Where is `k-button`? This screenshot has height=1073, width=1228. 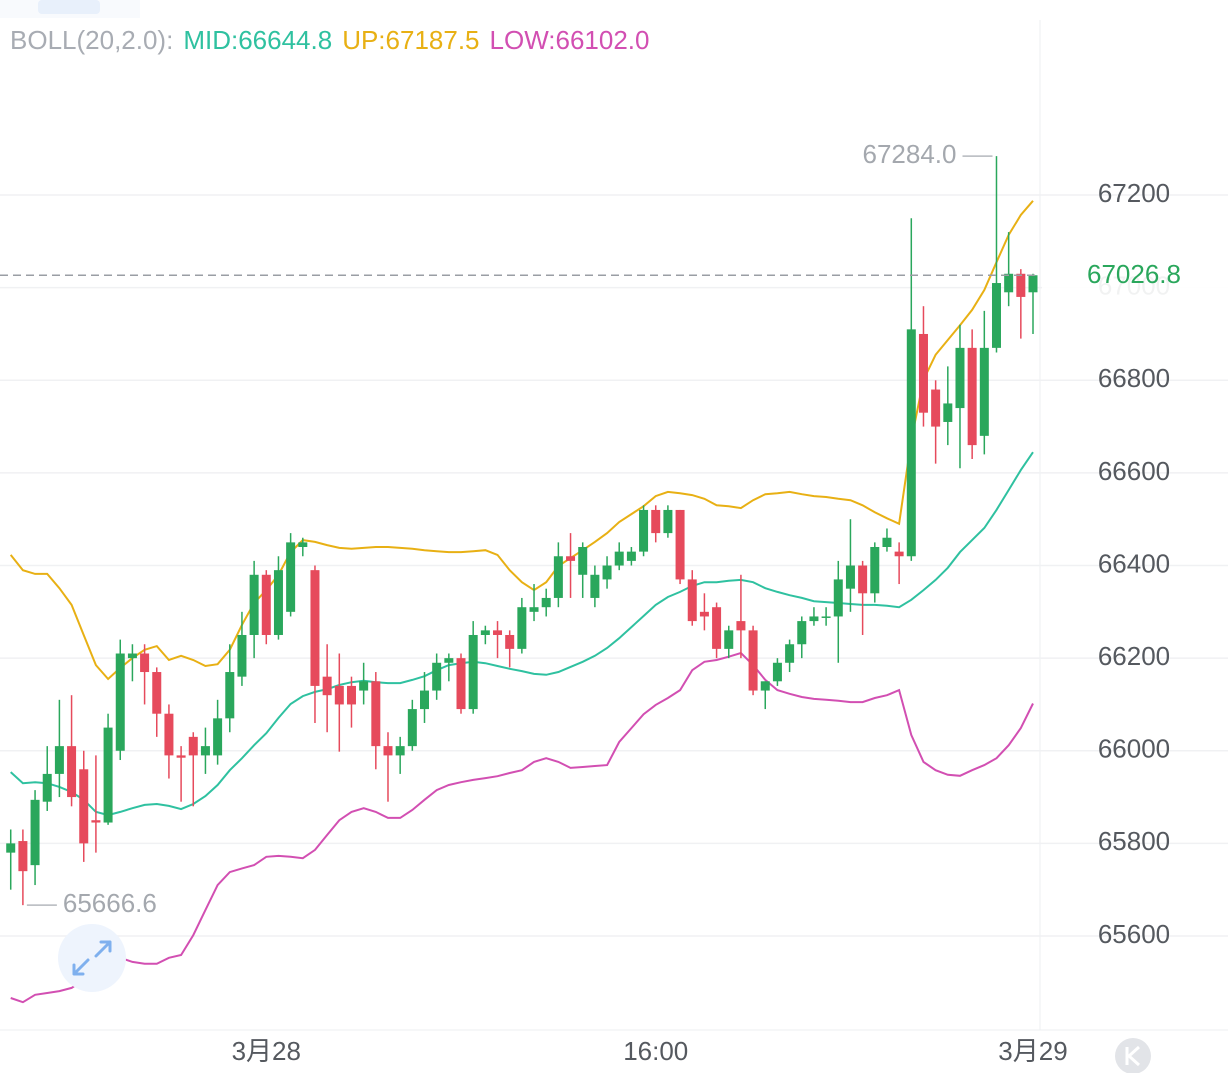 k-button is located at coordinates (1133, 1055).